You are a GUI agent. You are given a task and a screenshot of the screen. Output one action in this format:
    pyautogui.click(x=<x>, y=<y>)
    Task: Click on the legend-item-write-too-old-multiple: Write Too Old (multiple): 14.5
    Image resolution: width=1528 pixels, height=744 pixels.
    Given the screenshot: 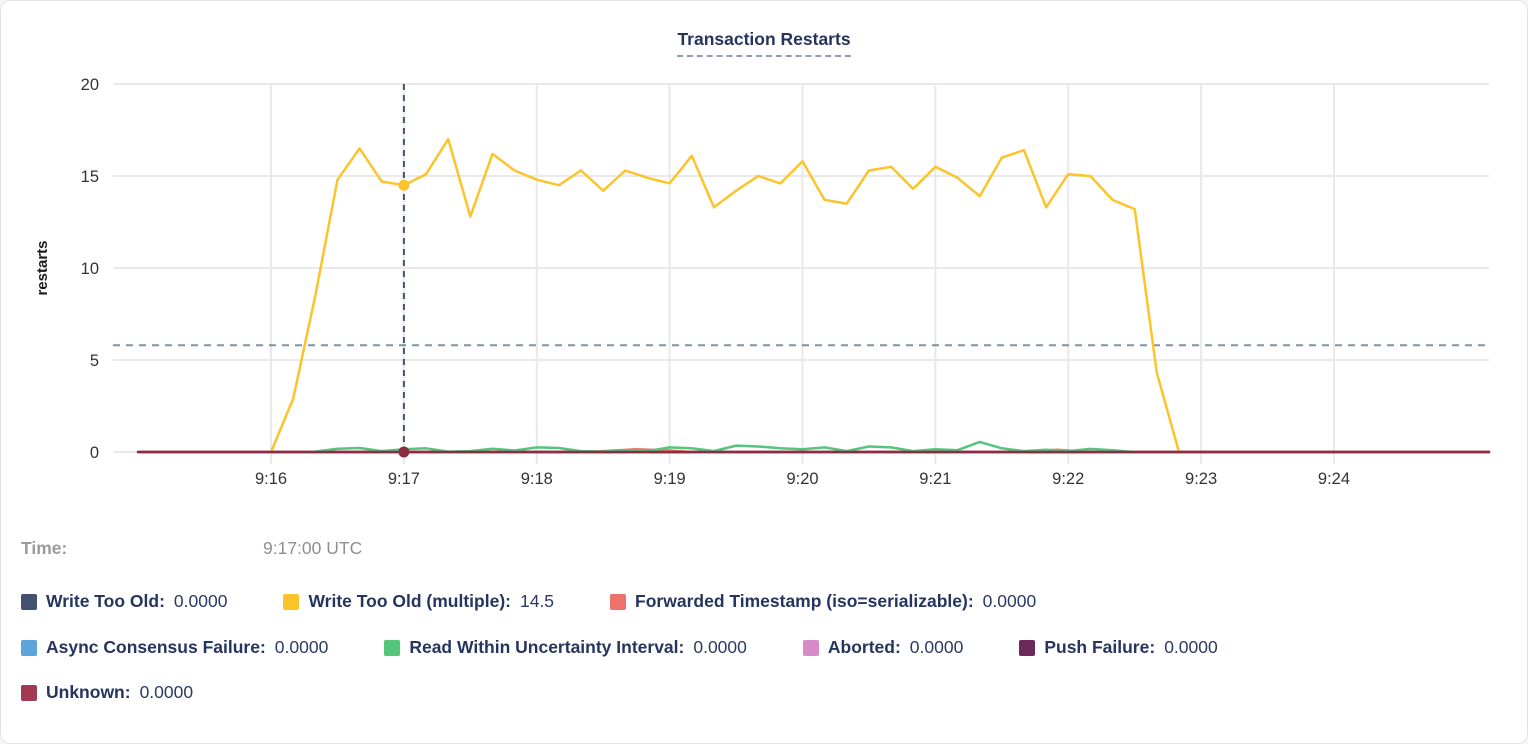 What is the action you would take?
    pyautogui.click(x=418, y=601)
    